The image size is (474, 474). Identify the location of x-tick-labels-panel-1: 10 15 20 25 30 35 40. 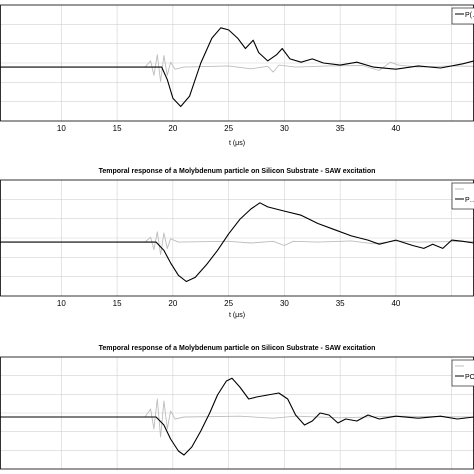
(229, 128).